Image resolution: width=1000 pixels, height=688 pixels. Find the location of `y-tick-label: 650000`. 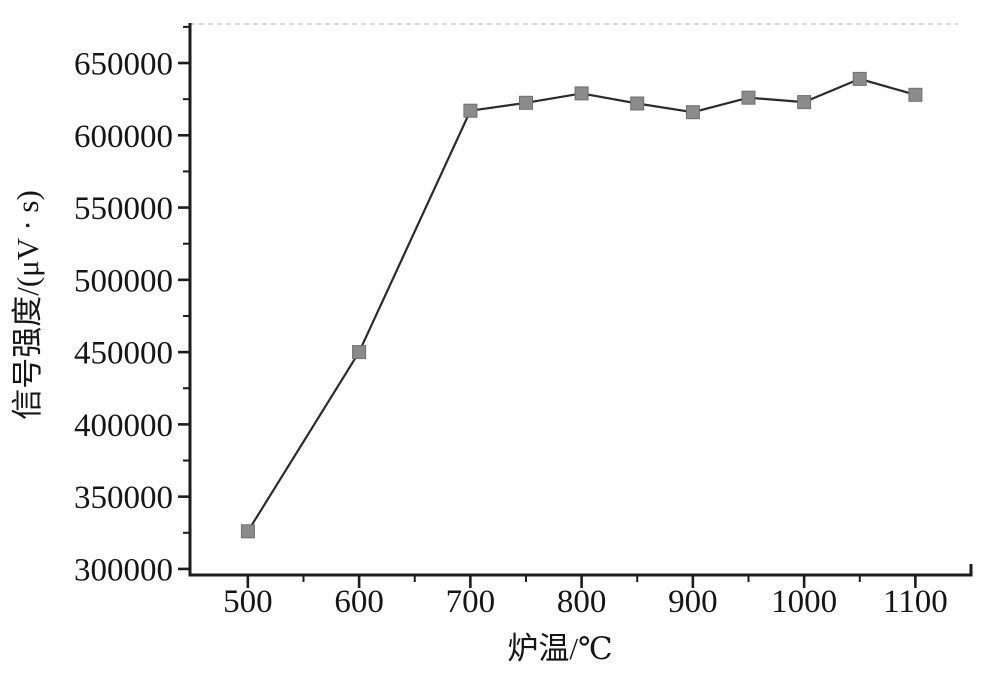

y-tick-label: 650000 is located at coordinates (123, 65).